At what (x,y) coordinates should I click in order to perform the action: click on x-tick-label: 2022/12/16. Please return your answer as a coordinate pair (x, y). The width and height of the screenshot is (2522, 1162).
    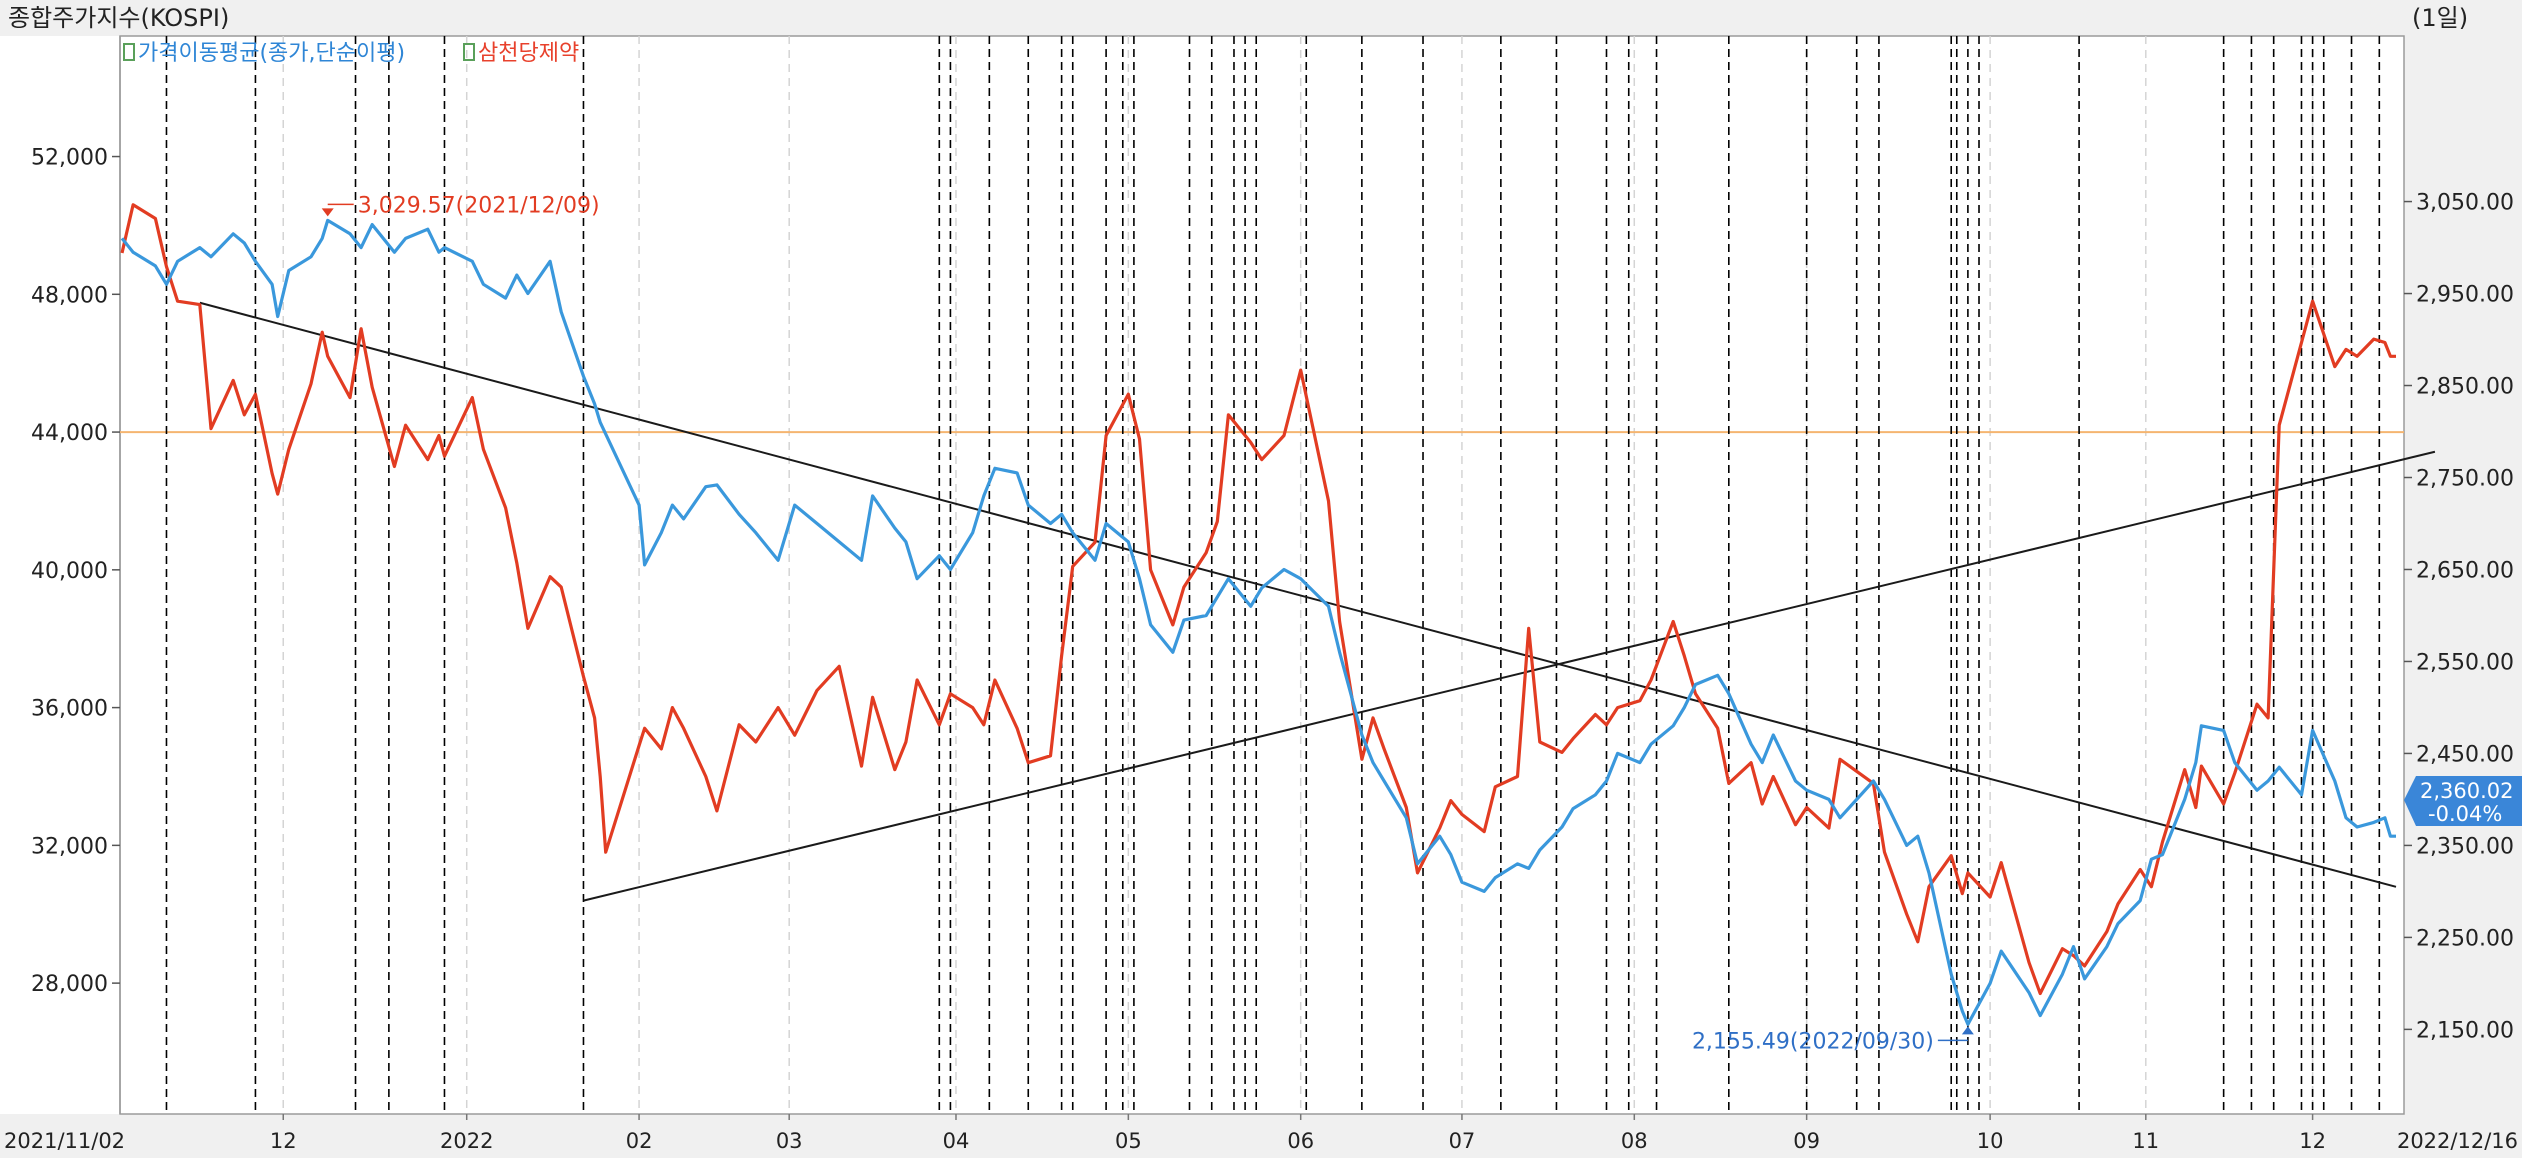
    Looking at the image, I should click on (2457, 1141).